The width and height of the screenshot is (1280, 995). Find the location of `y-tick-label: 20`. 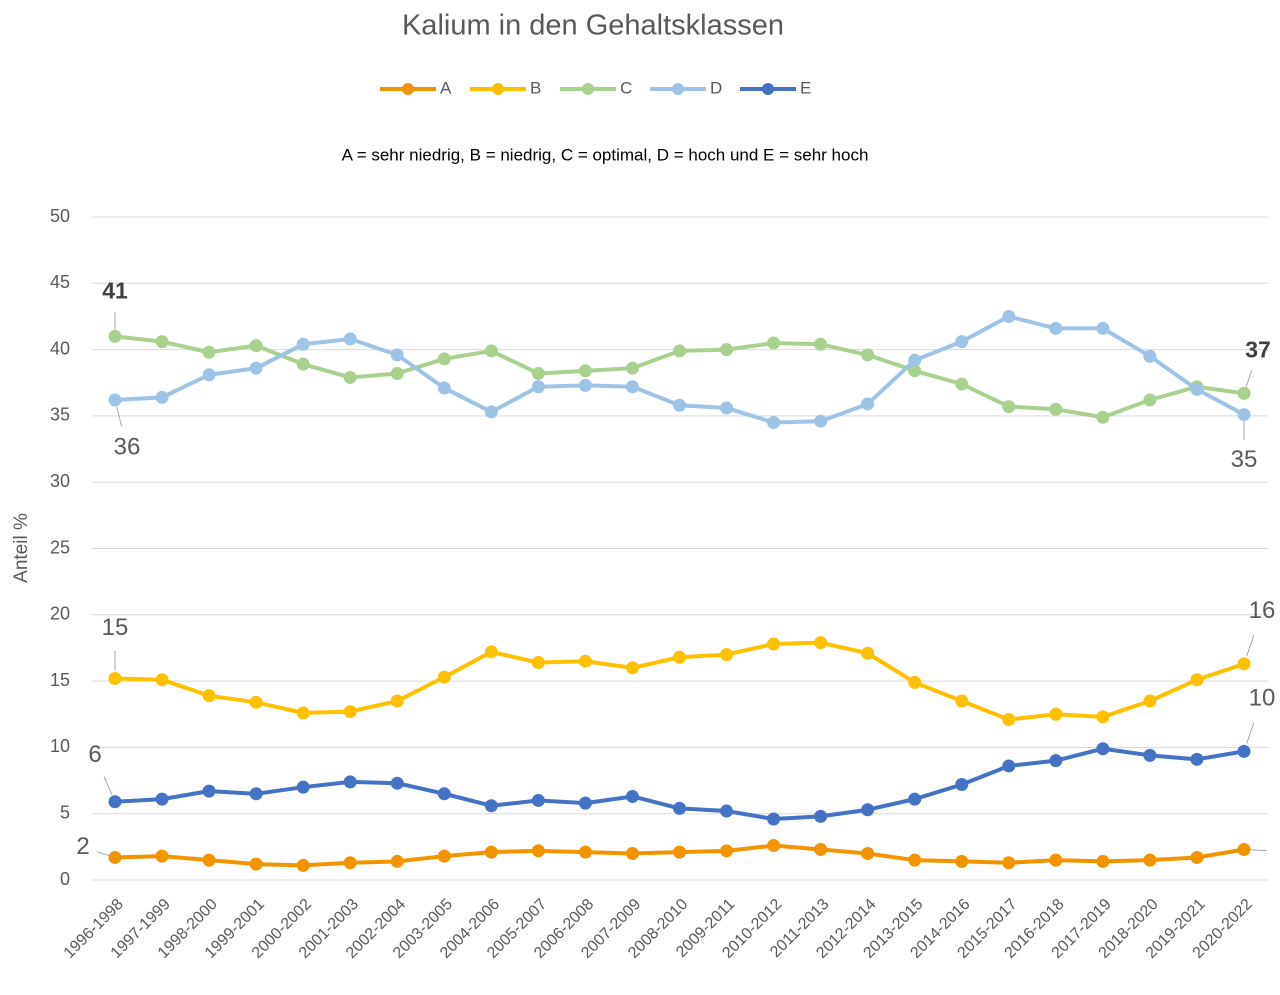

y-tick-label: 20 is located at coordinates (60, 614).